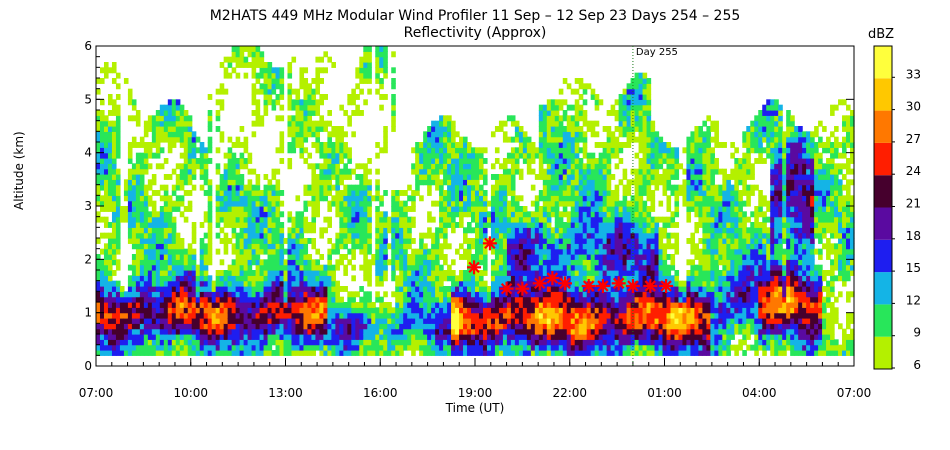 This screenshot has height=450, width=950. What do you see at coordinates (913, 236) in the screenshot?
I see `colorbar-tick-label: 18` at bounding box center [913, 236].